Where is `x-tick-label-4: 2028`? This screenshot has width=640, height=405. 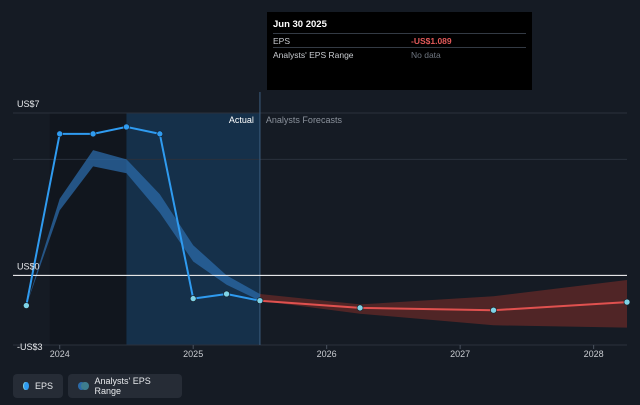 x-tick-label-4: 2028 is located at coordinates (594, 354).